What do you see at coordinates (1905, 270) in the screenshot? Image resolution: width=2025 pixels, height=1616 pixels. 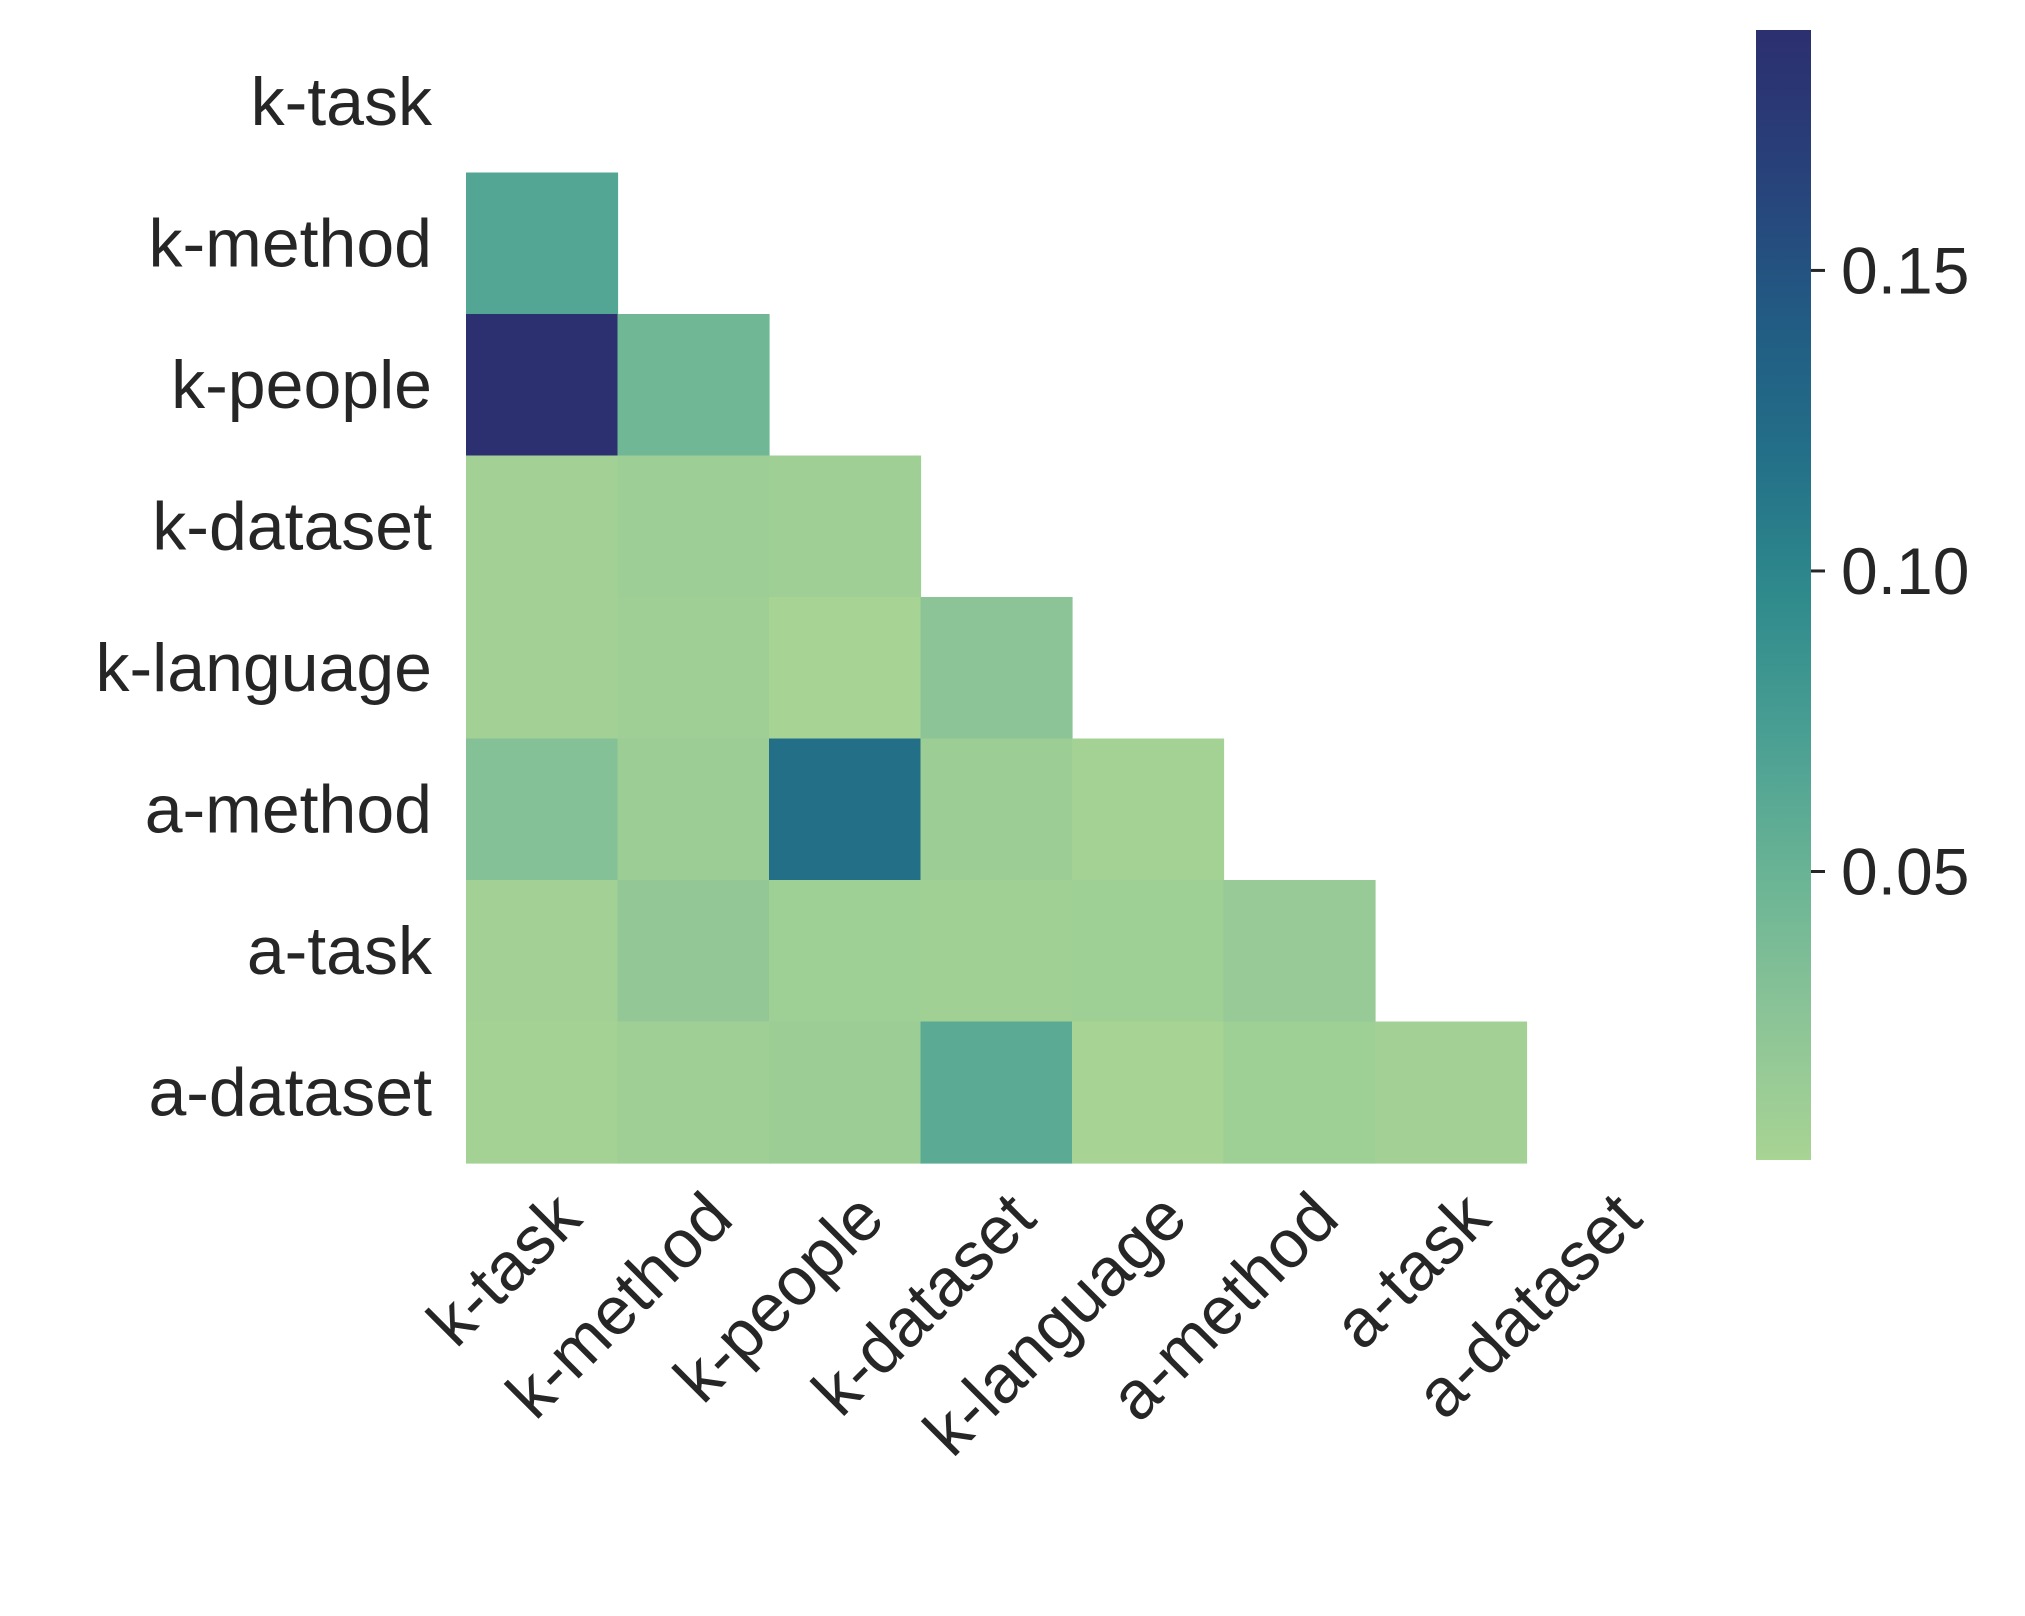 I see `colorbar-tick-label: 0.15` at bounding box center [1905, 270].